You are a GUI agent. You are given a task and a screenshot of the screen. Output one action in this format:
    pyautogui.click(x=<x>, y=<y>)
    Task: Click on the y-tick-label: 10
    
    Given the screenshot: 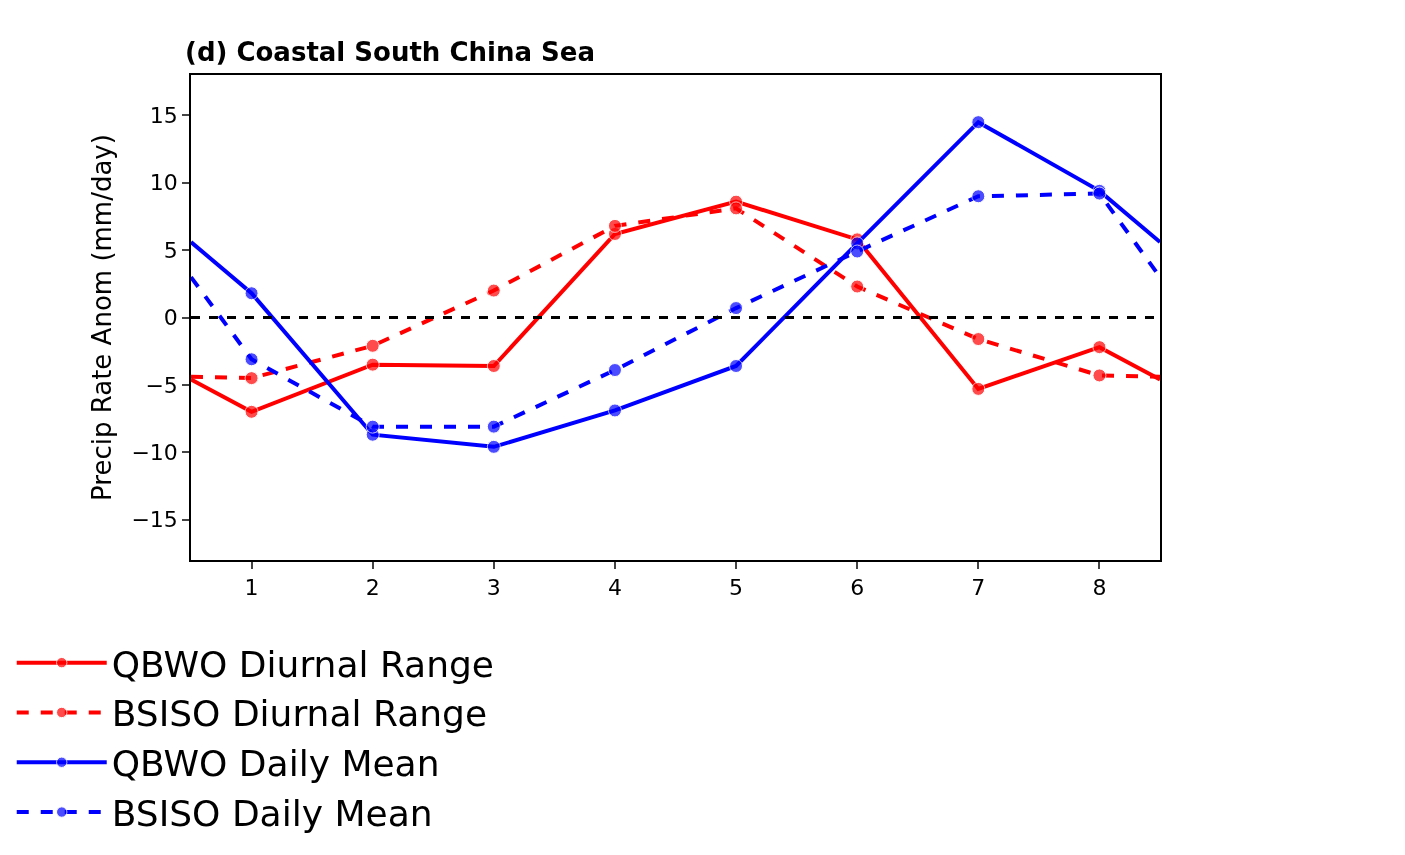 What is the action you would take?
    pyautogui.click(x=163, y=183)
    